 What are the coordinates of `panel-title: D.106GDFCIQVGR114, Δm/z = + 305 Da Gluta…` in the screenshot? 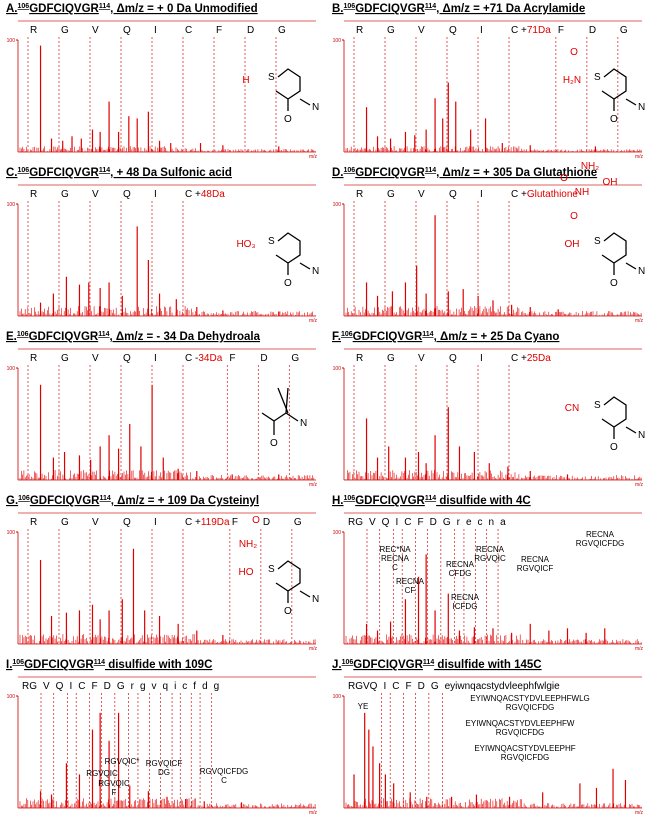 It's located at (464, 173).